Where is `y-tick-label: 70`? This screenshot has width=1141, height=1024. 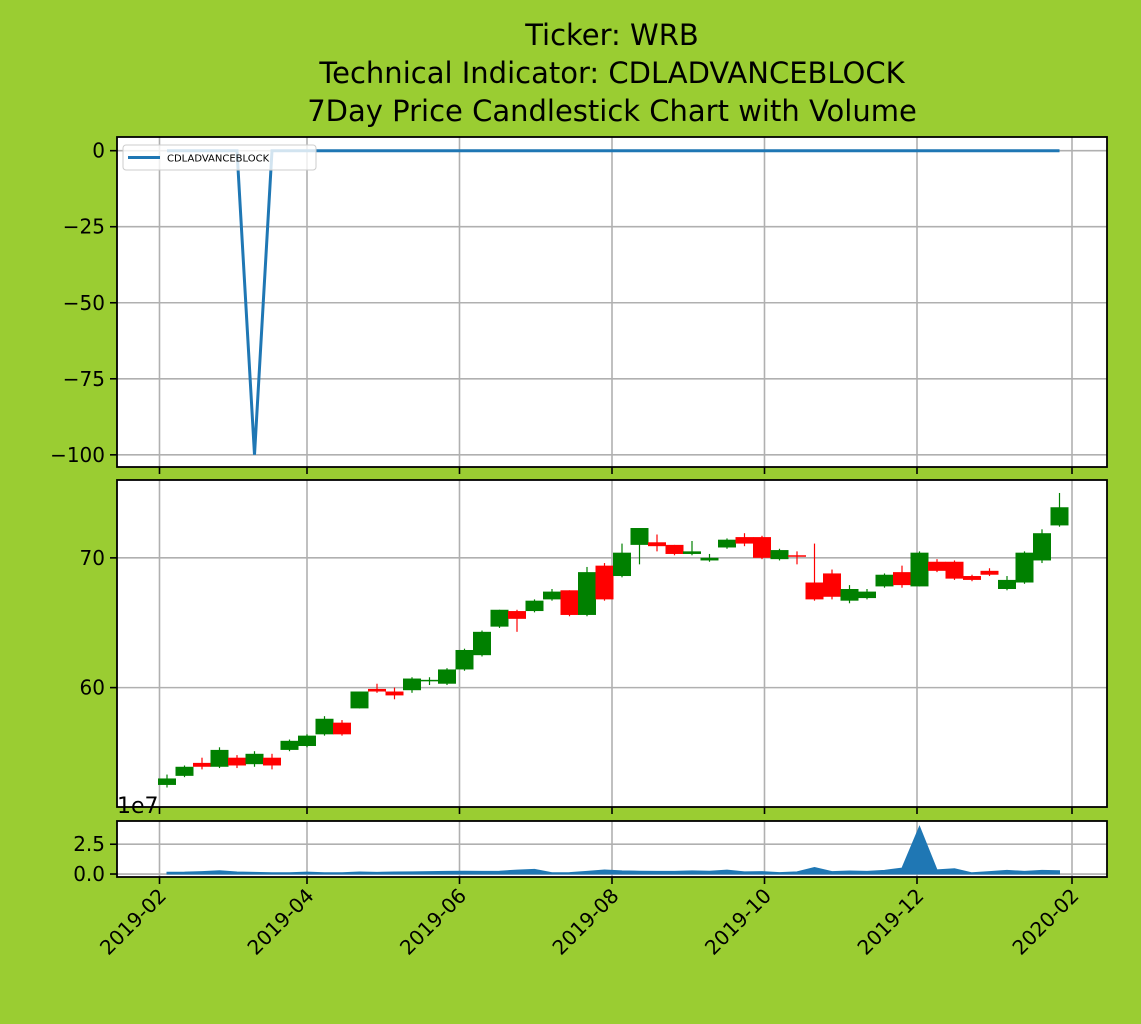 y-tick-label: 70 is located at coordinates (92, 558).